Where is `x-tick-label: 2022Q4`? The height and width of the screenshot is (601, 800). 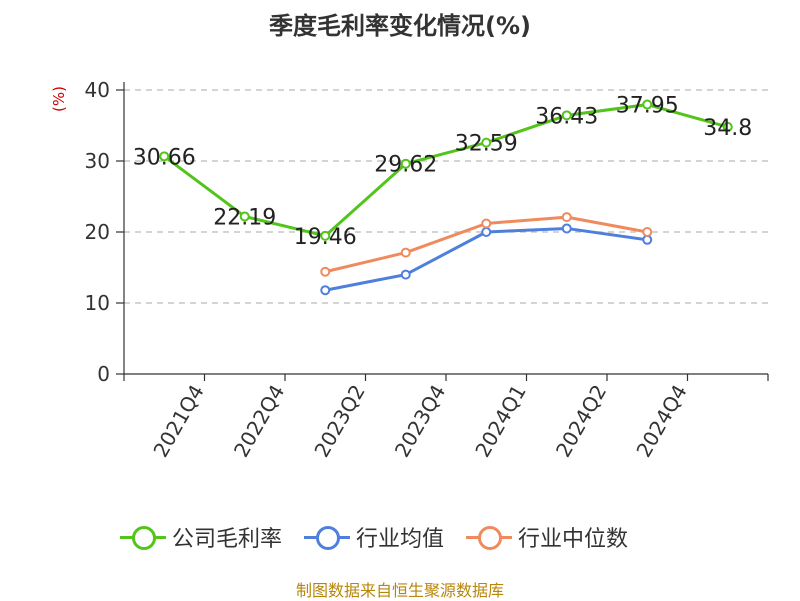 x-tick-label: 2022Q4 is located at coordinates (259, 421).